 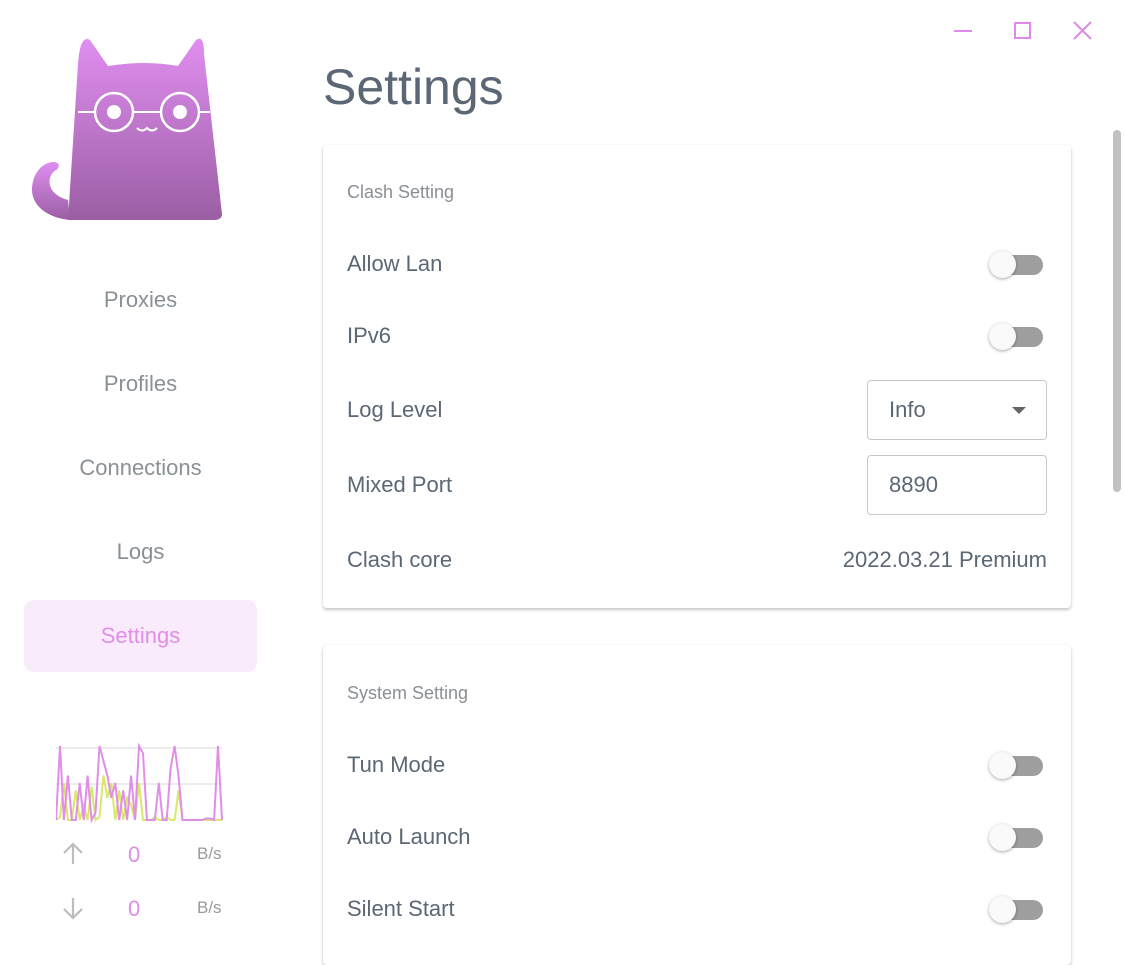 What do you see at coordinates (400, 484) in the screenshot?
I see `mixed-port-label: Mixed Port` at bounding box center [400, 484].